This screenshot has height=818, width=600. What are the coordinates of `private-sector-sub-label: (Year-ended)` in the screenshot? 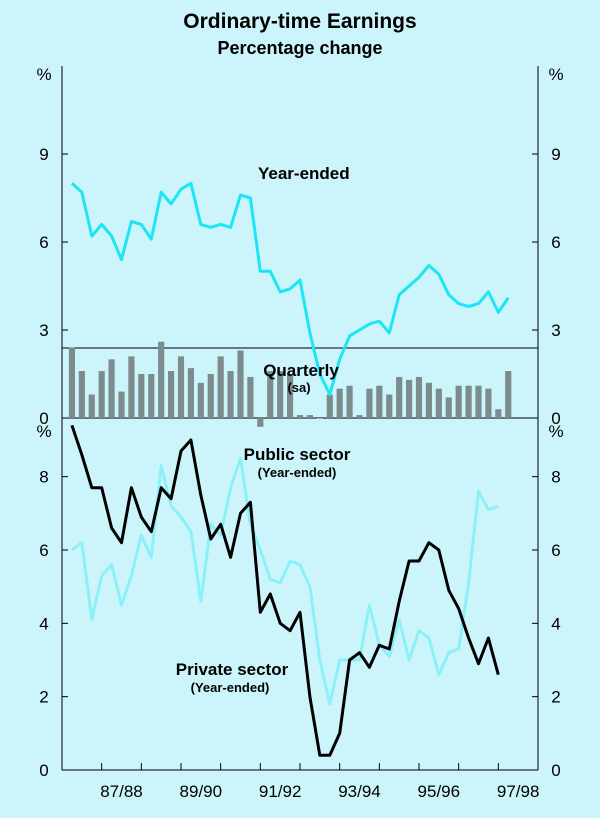 It's located at (230, 687).